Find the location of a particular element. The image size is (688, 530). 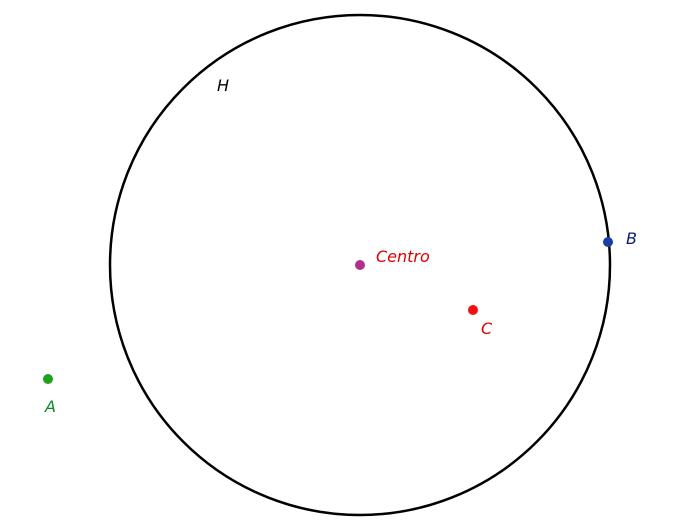

point-b is located at coordinates (608, 242).